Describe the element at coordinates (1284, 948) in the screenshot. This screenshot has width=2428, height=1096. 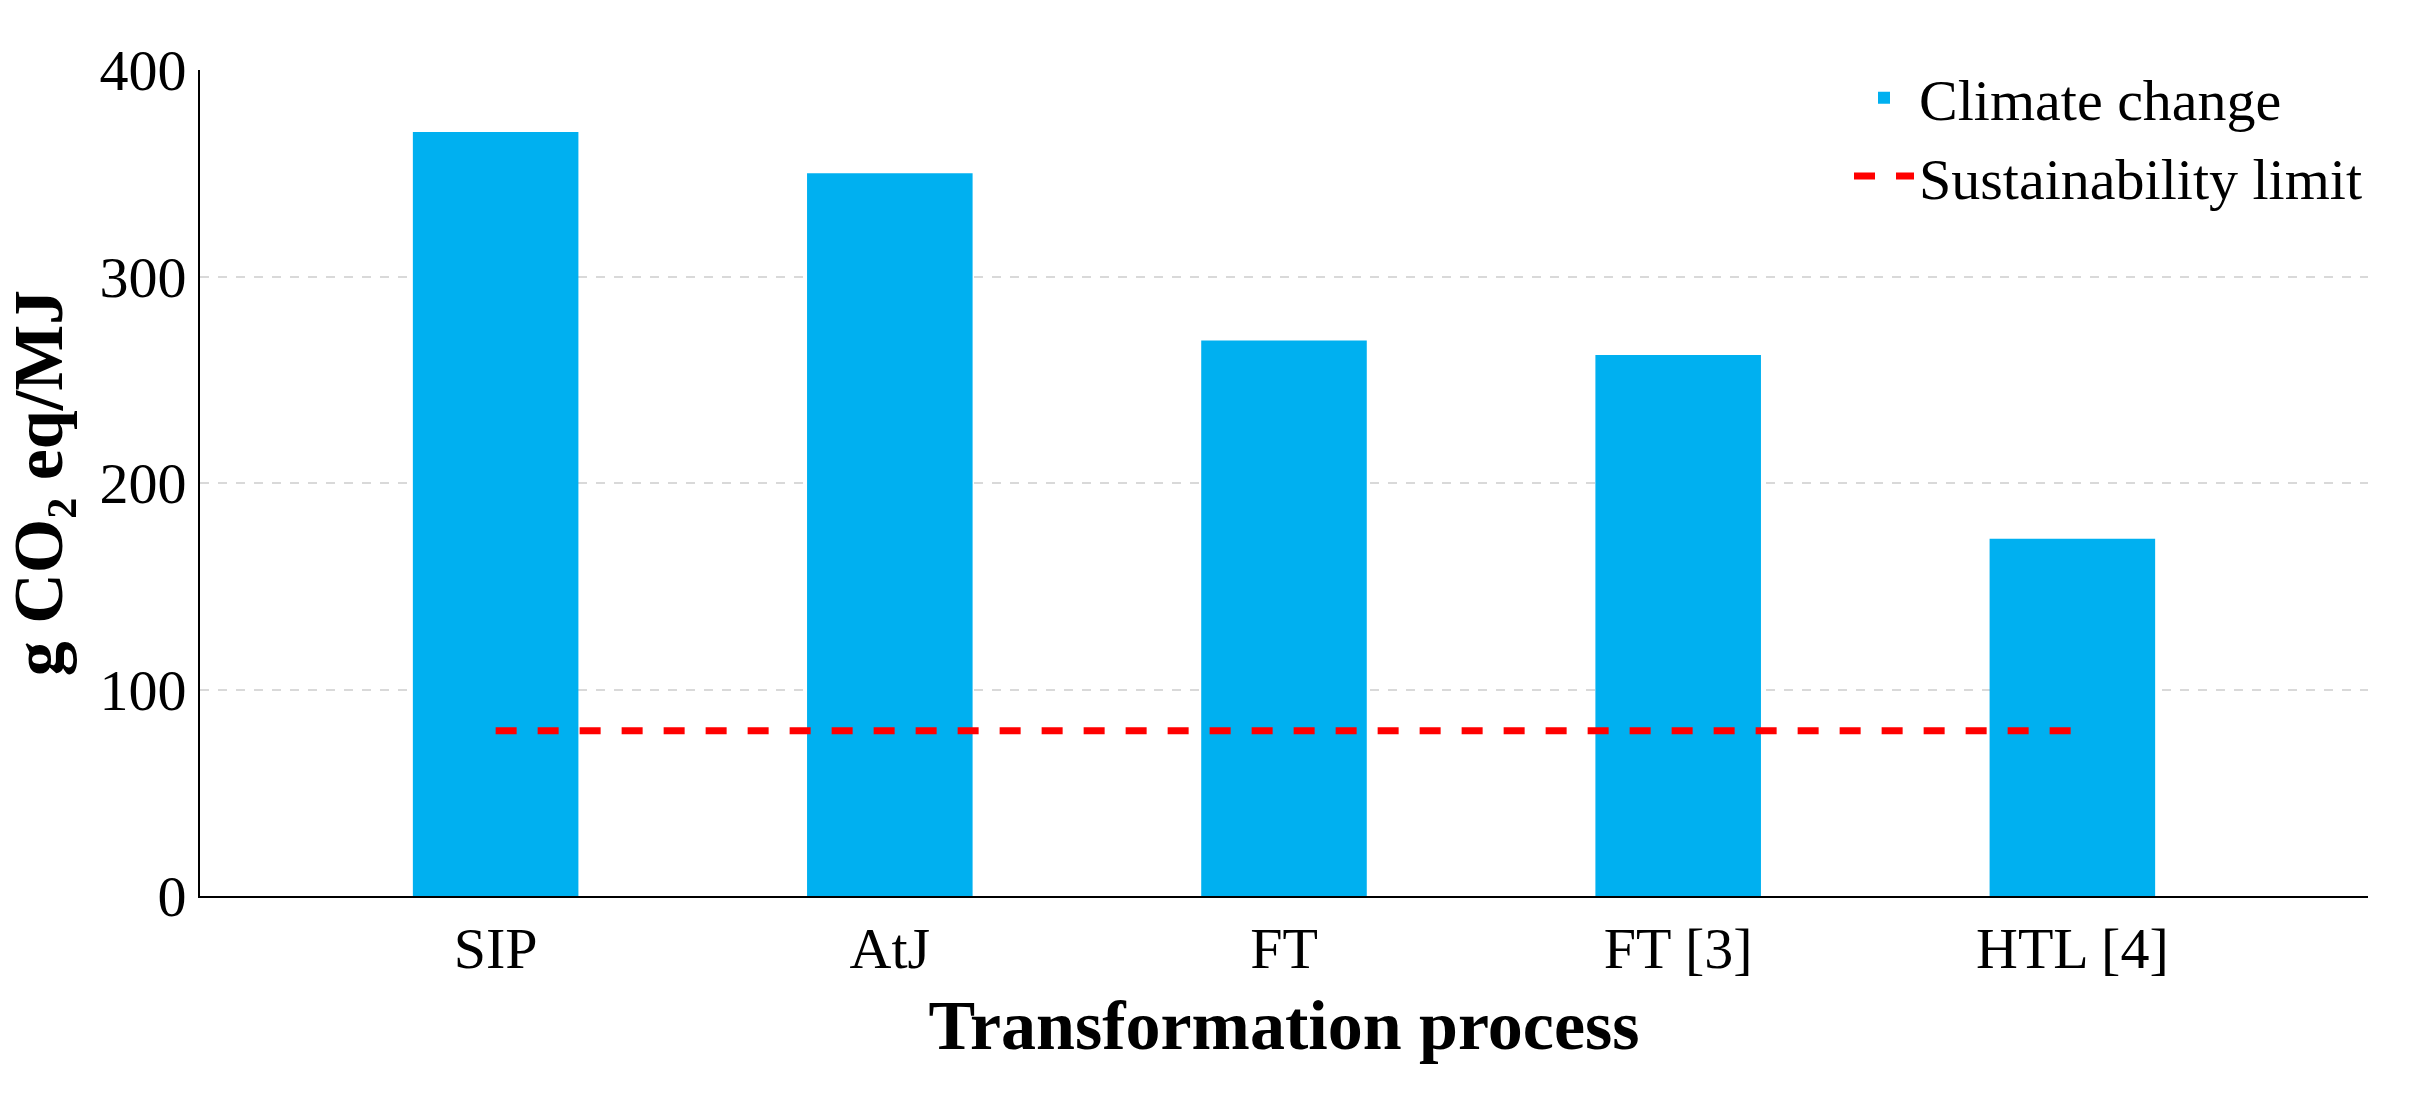
I see `x-tick-label: FT` at that location.